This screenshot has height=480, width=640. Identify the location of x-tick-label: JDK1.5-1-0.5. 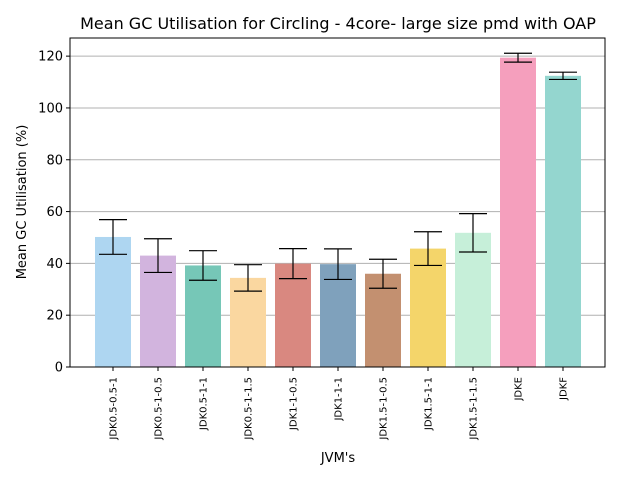
(384, 409).